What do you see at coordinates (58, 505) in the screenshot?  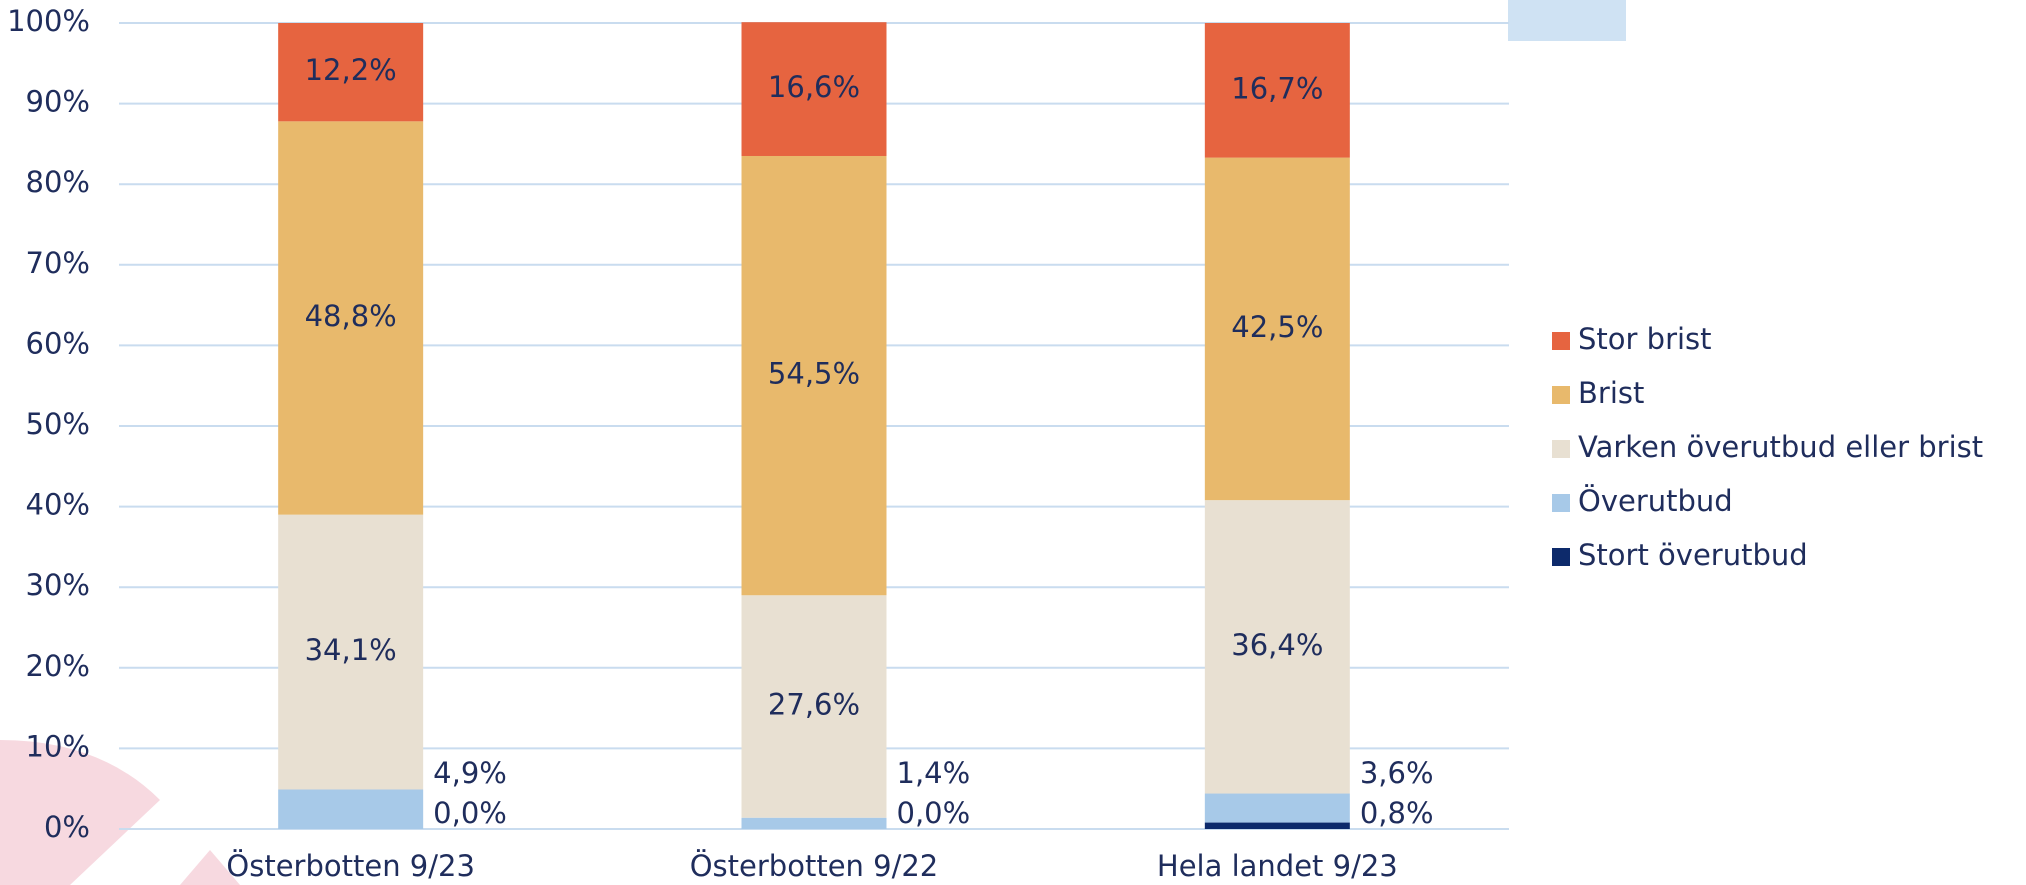 I see `y-tick-label: 40%` at bounding box center [58, 505].